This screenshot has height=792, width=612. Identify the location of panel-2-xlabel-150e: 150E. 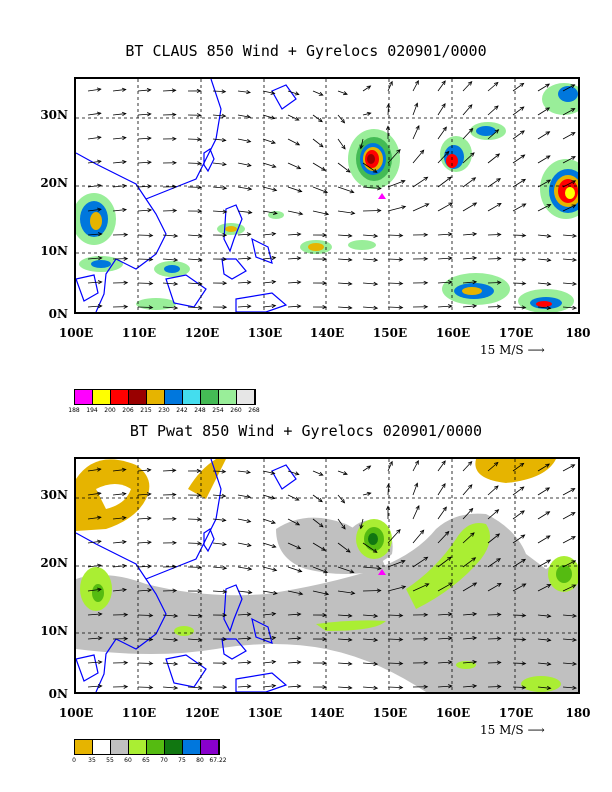
(390, 713).